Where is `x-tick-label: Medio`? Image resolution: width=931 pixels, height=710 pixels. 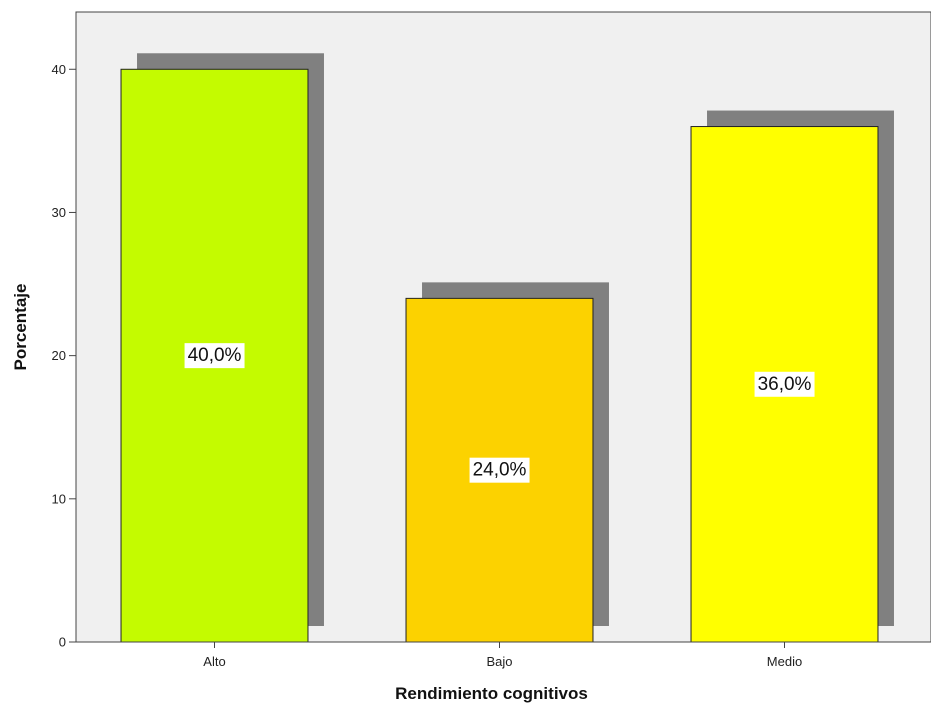
x-tick-label: Medio is located at coordinates (784, 661).